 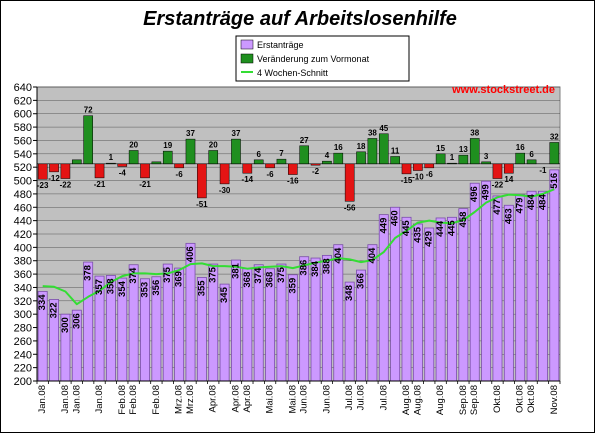 I want to click on claims-value-label: 354, so click(x=122, y=288).